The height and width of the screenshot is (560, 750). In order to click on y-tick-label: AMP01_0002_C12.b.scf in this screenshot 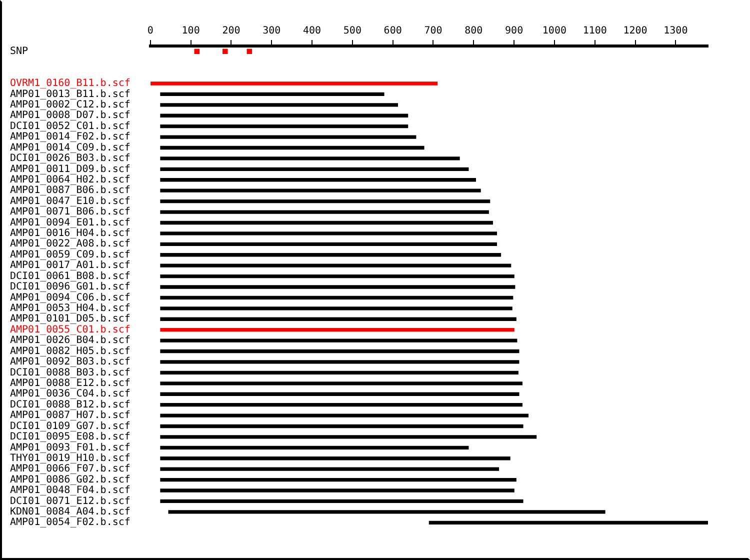, I will do `click(70, 105)`.